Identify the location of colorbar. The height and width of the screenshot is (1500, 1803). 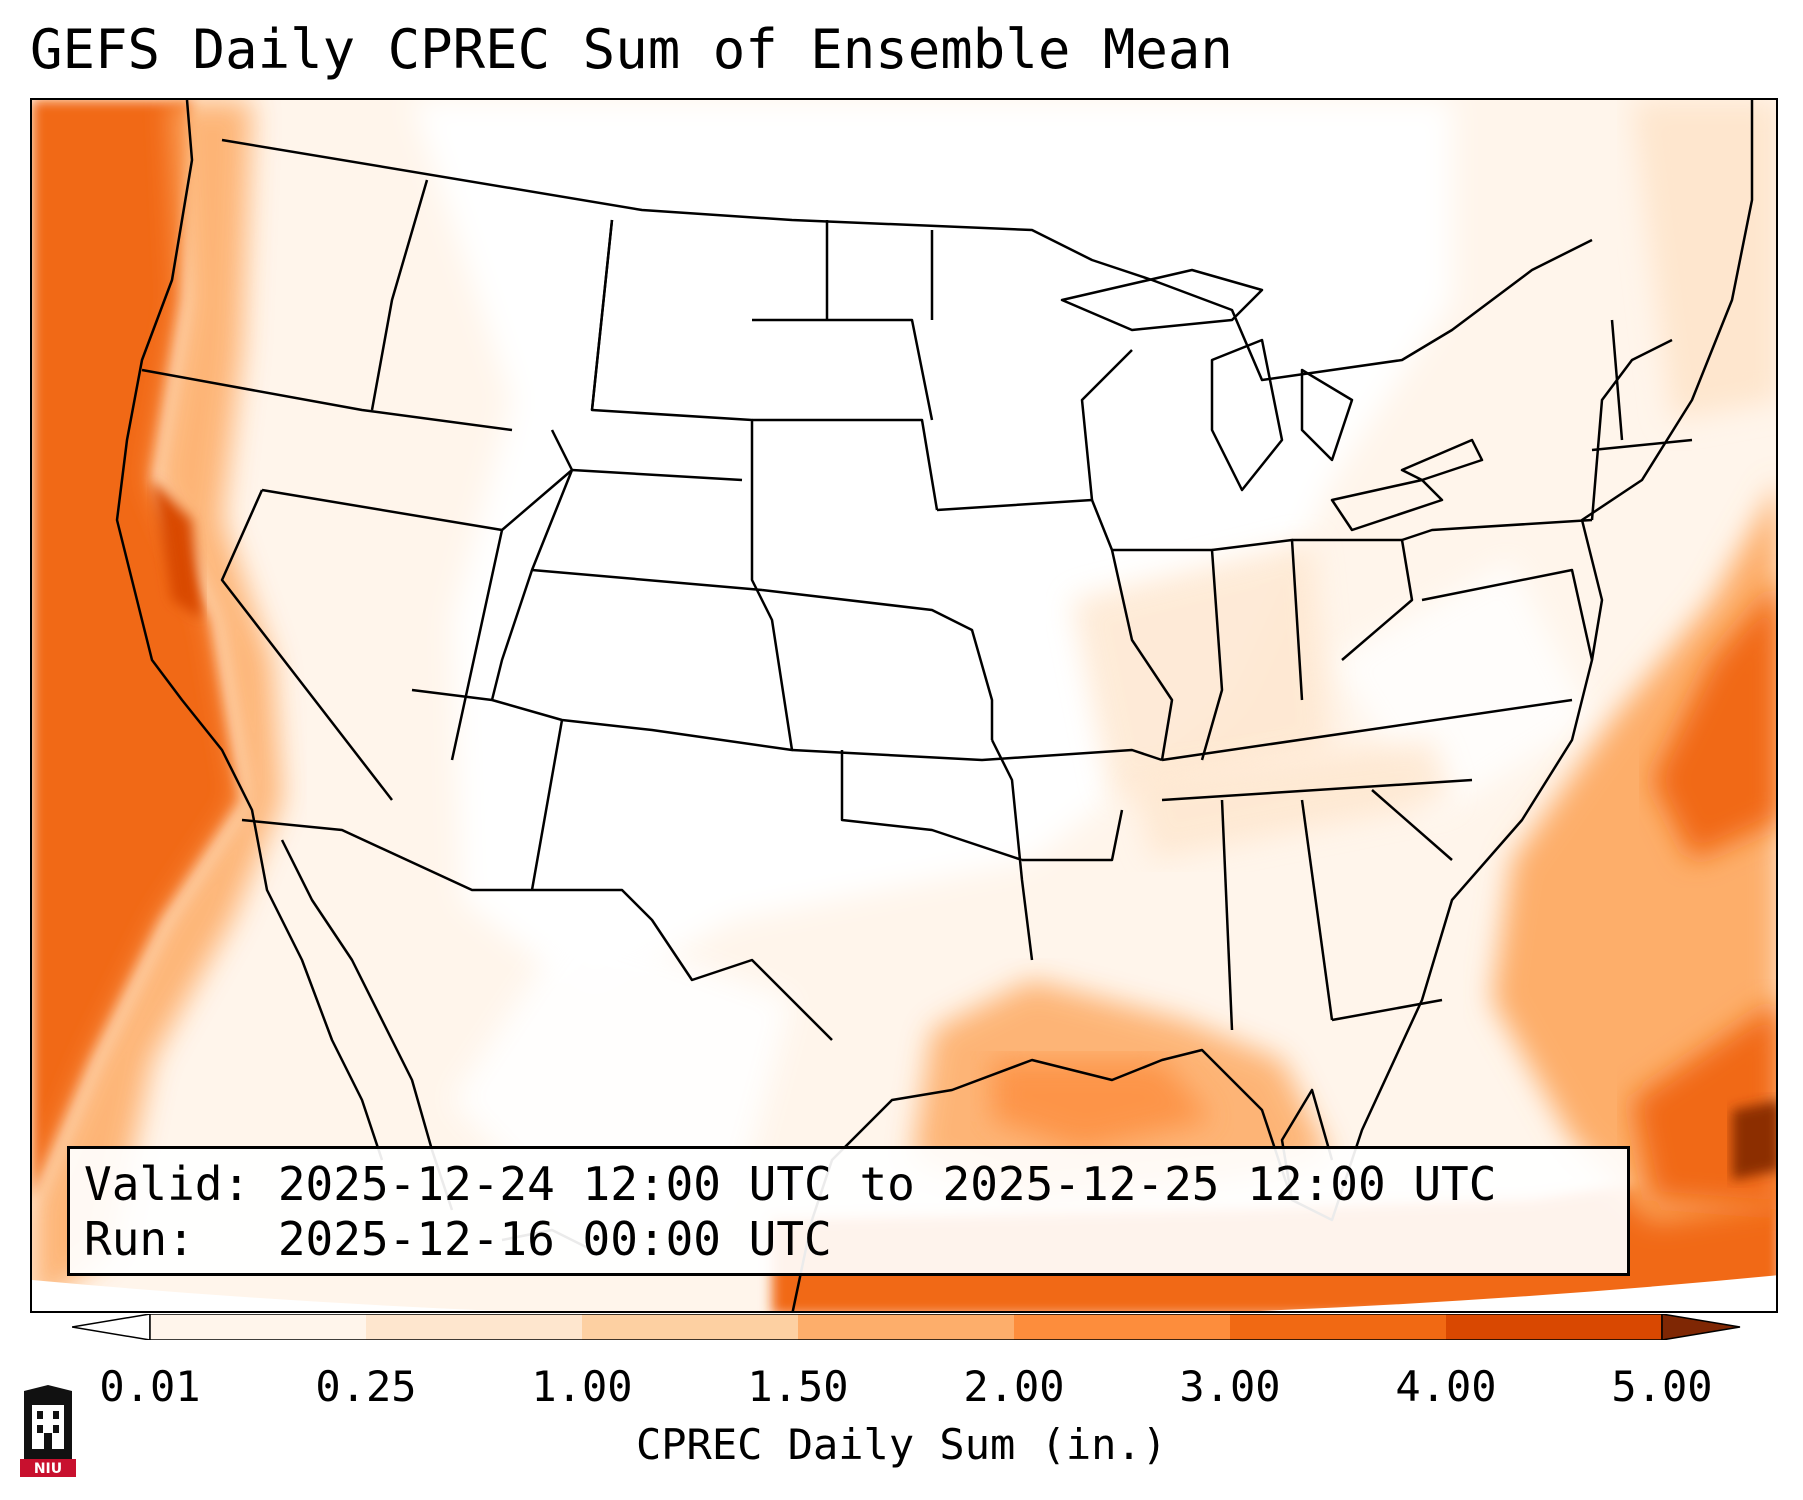
(906, 1327).